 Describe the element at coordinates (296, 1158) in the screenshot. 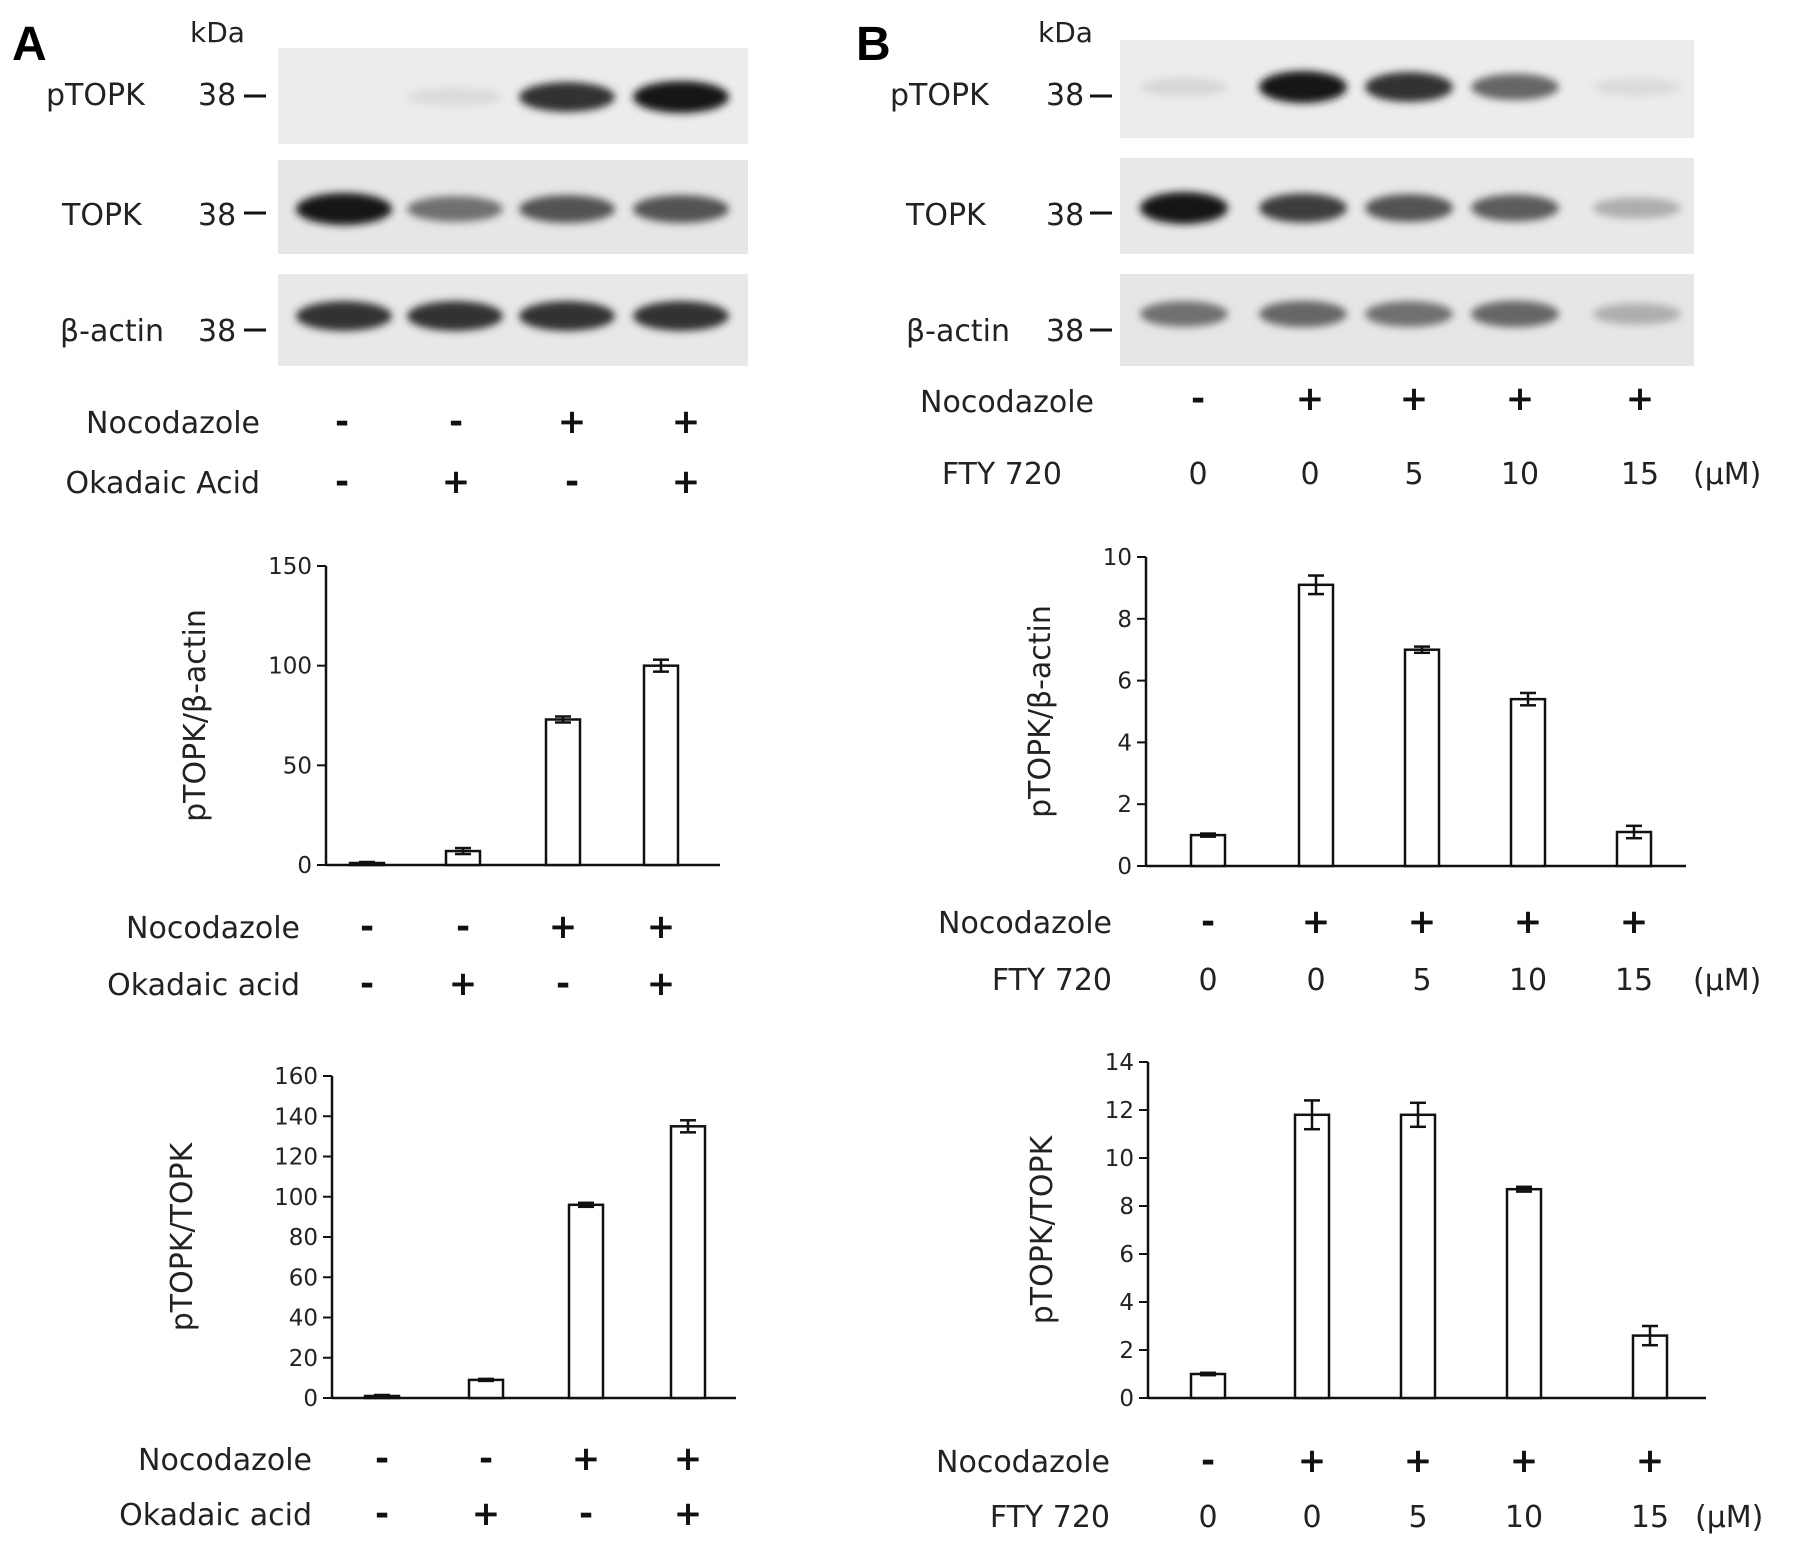

I see `y-tick-label: 120` at that location.